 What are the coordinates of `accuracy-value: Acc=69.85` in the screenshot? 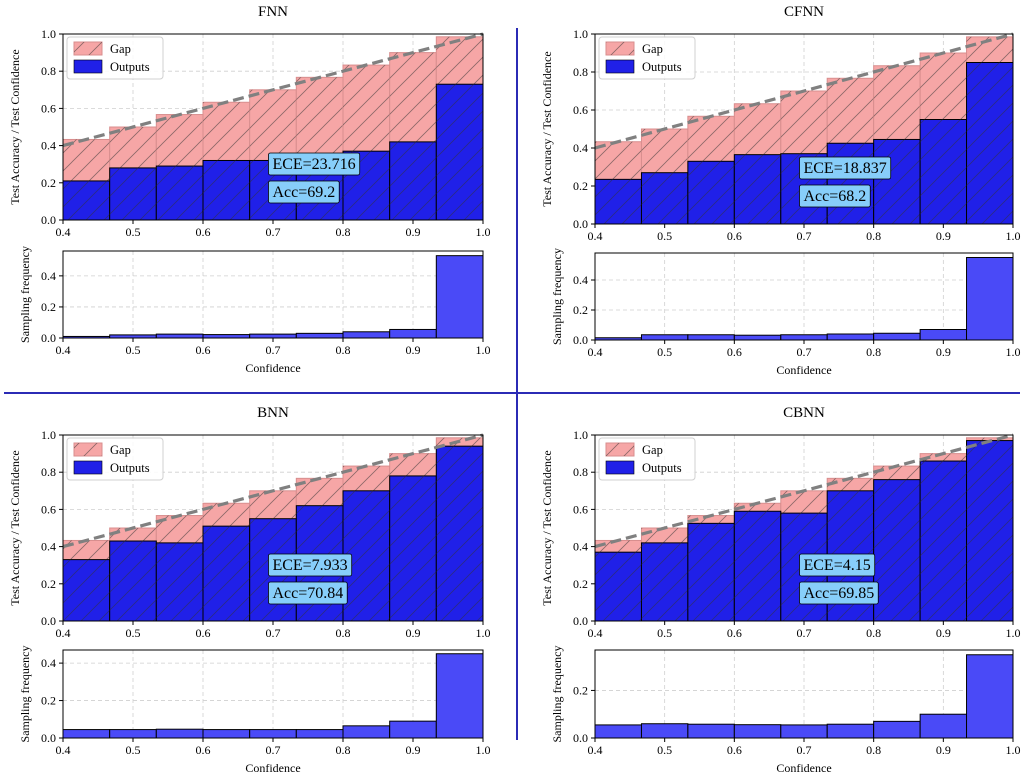 It's located at (838, 593).